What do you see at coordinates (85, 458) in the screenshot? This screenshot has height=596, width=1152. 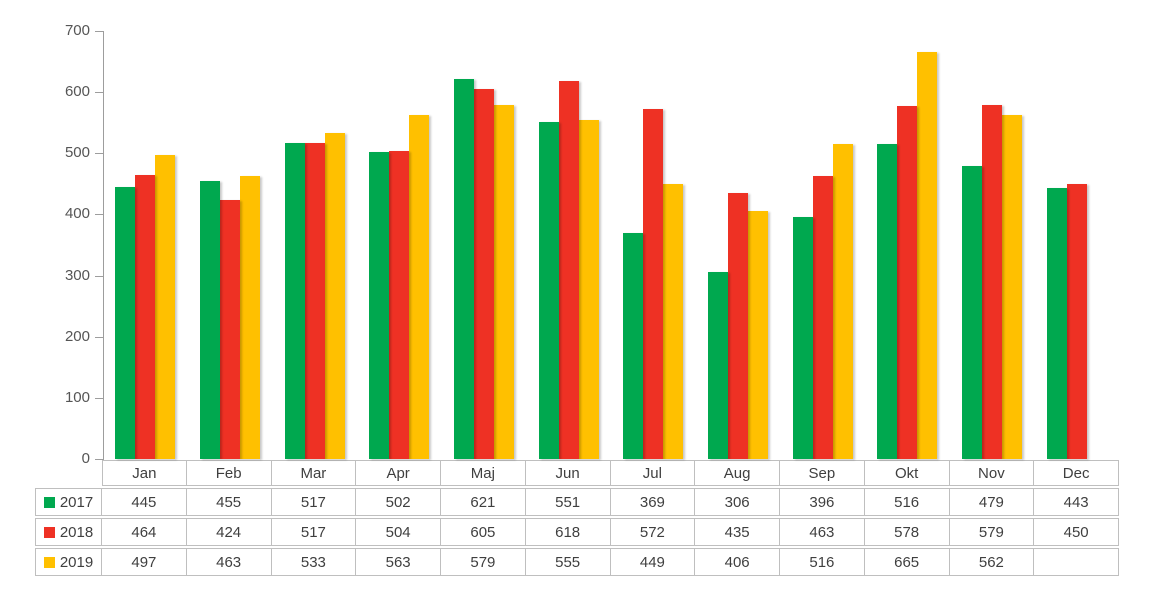 I see `y-axis-label: 0` at bounding box center [85, 458].